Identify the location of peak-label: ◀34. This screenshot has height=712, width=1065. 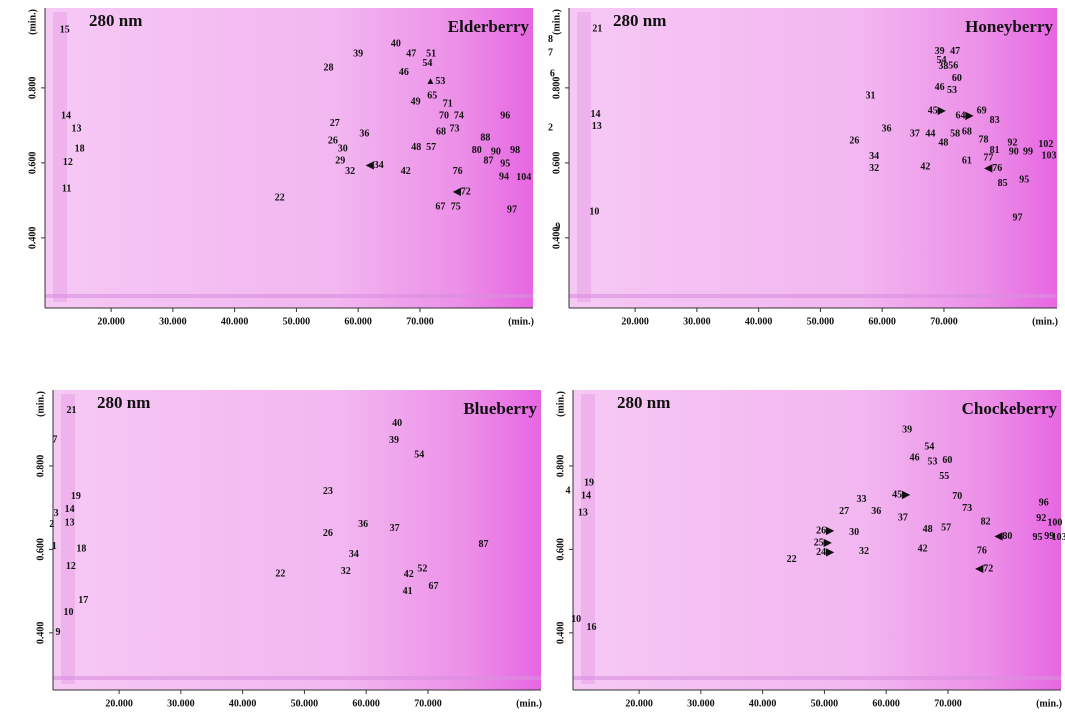
(374, 165).